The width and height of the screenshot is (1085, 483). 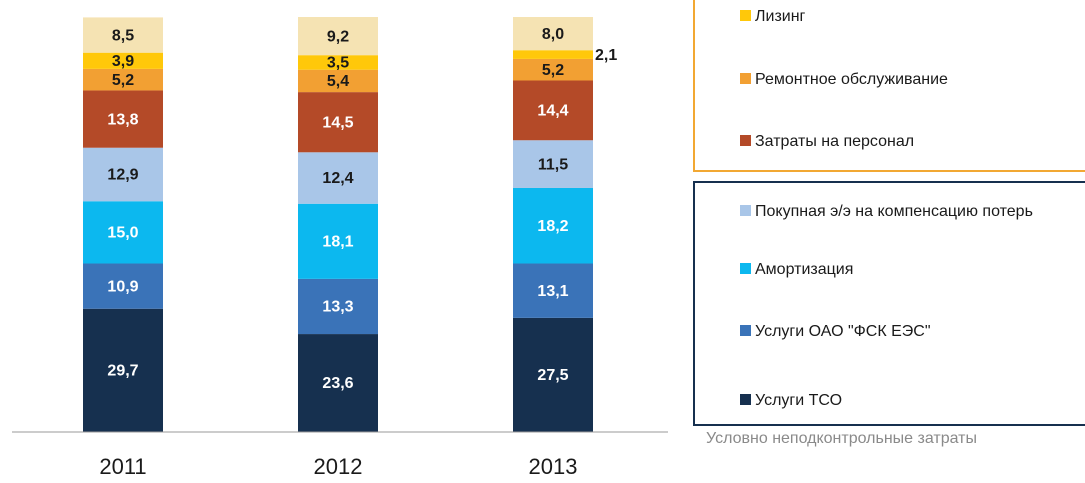 I want to click on value-label: 8,0, so click(x=553, y=34).